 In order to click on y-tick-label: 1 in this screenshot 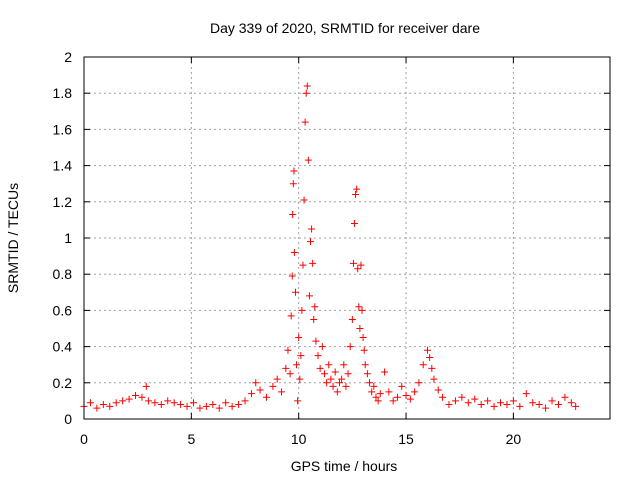, I will do `click(68, 238)`.